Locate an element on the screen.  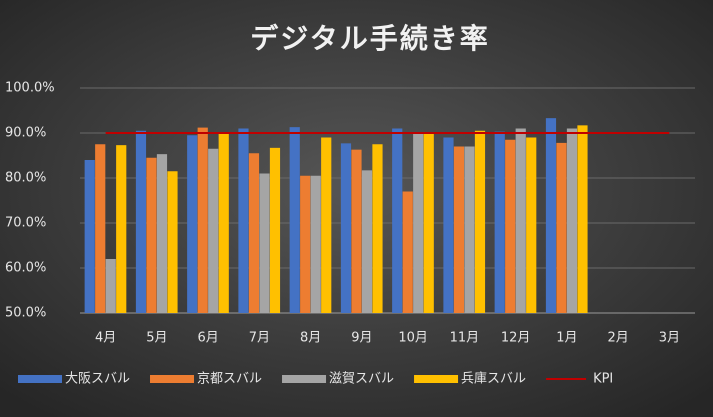
x-tick-label: 6月 is located at coordinates (207, 338).